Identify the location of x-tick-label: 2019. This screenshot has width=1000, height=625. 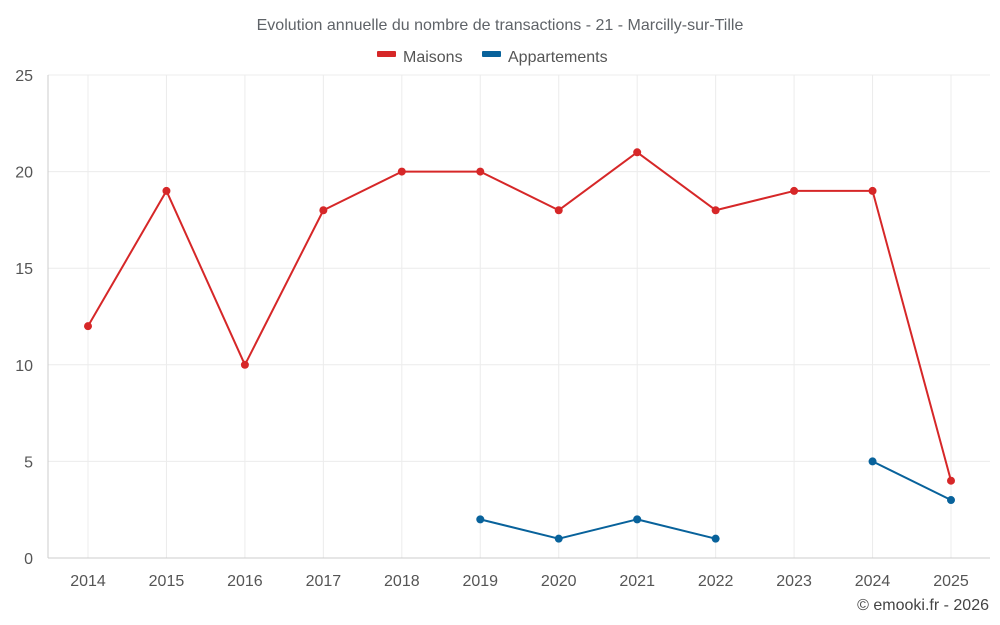
(480, 581).